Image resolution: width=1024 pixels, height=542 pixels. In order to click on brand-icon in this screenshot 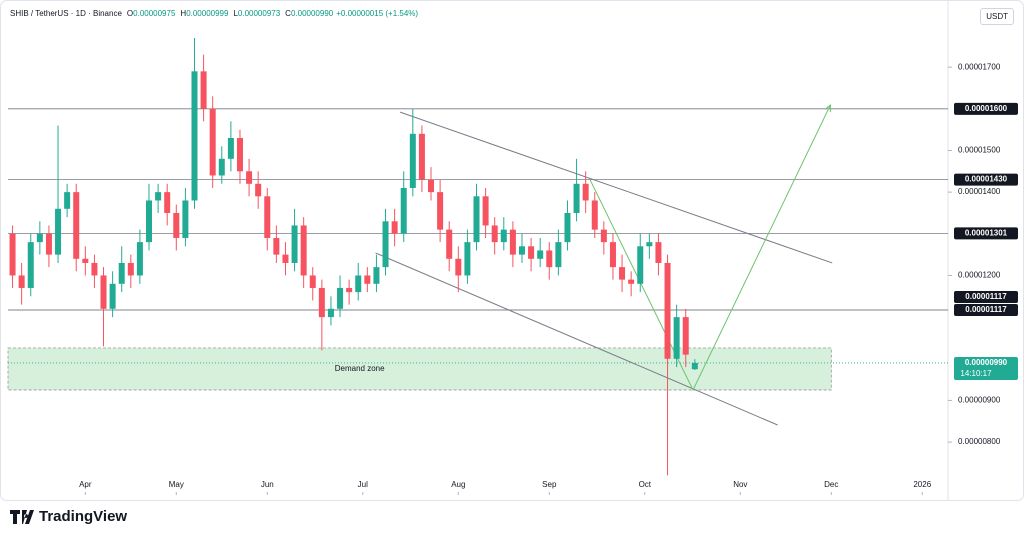, I will do `click(22, 516)`.